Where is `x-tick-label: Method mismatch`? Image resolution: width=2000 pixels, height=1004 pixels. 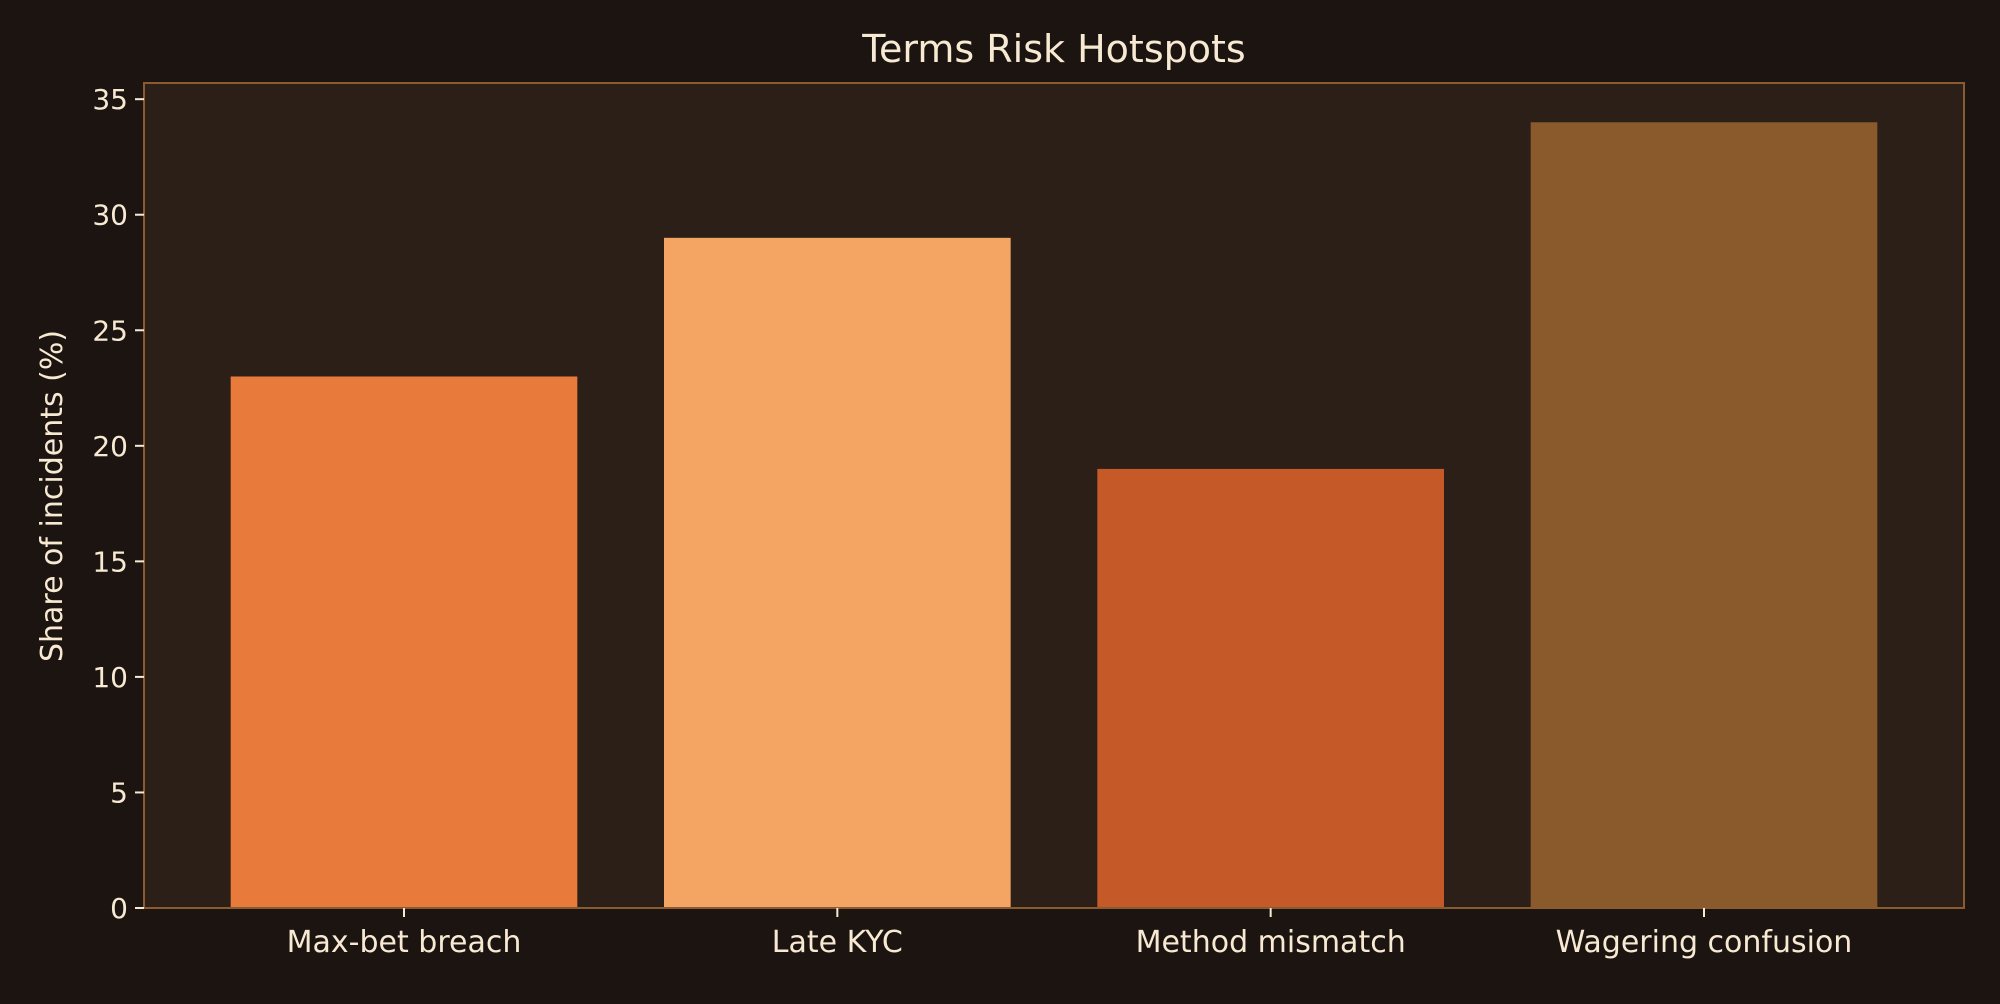
x-tick-label: Method mismatch is located at coordinates (1271, 942).